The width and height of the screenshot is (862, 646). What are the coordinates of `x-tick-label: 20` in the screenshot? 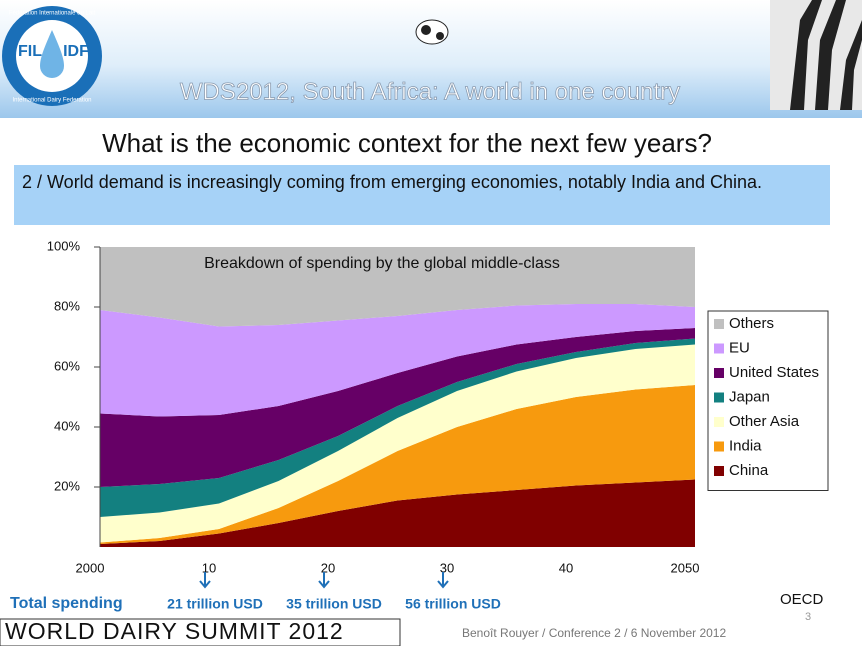 It's located at (328, 567).